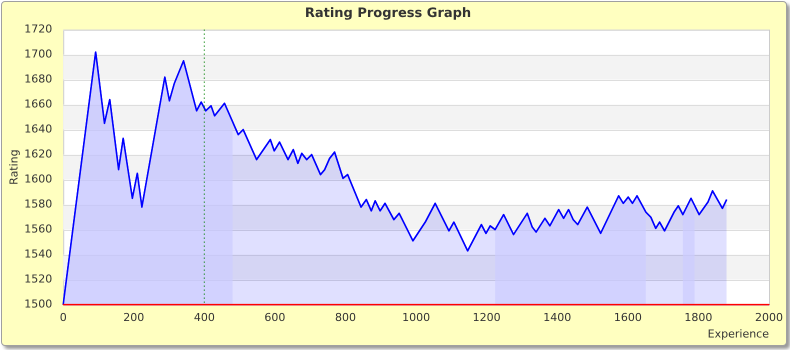 The image size is (790, 350). What do you see at coordinates (13, 167) in the screenshot?
I see `y-axis-title: Rating` at bounding box center [13, 167].